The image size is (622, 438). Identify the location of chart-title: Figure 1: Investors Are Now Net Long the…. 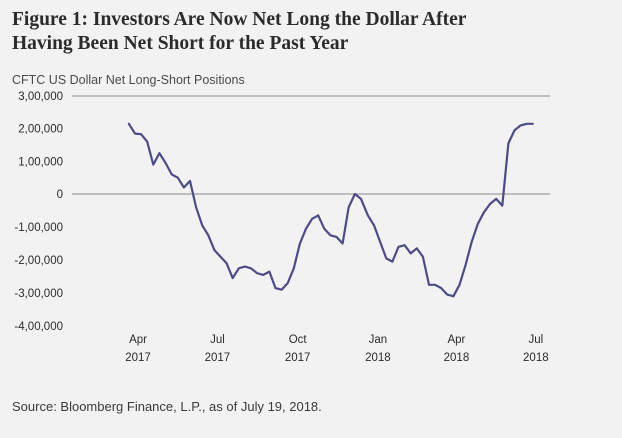
(312, 32).